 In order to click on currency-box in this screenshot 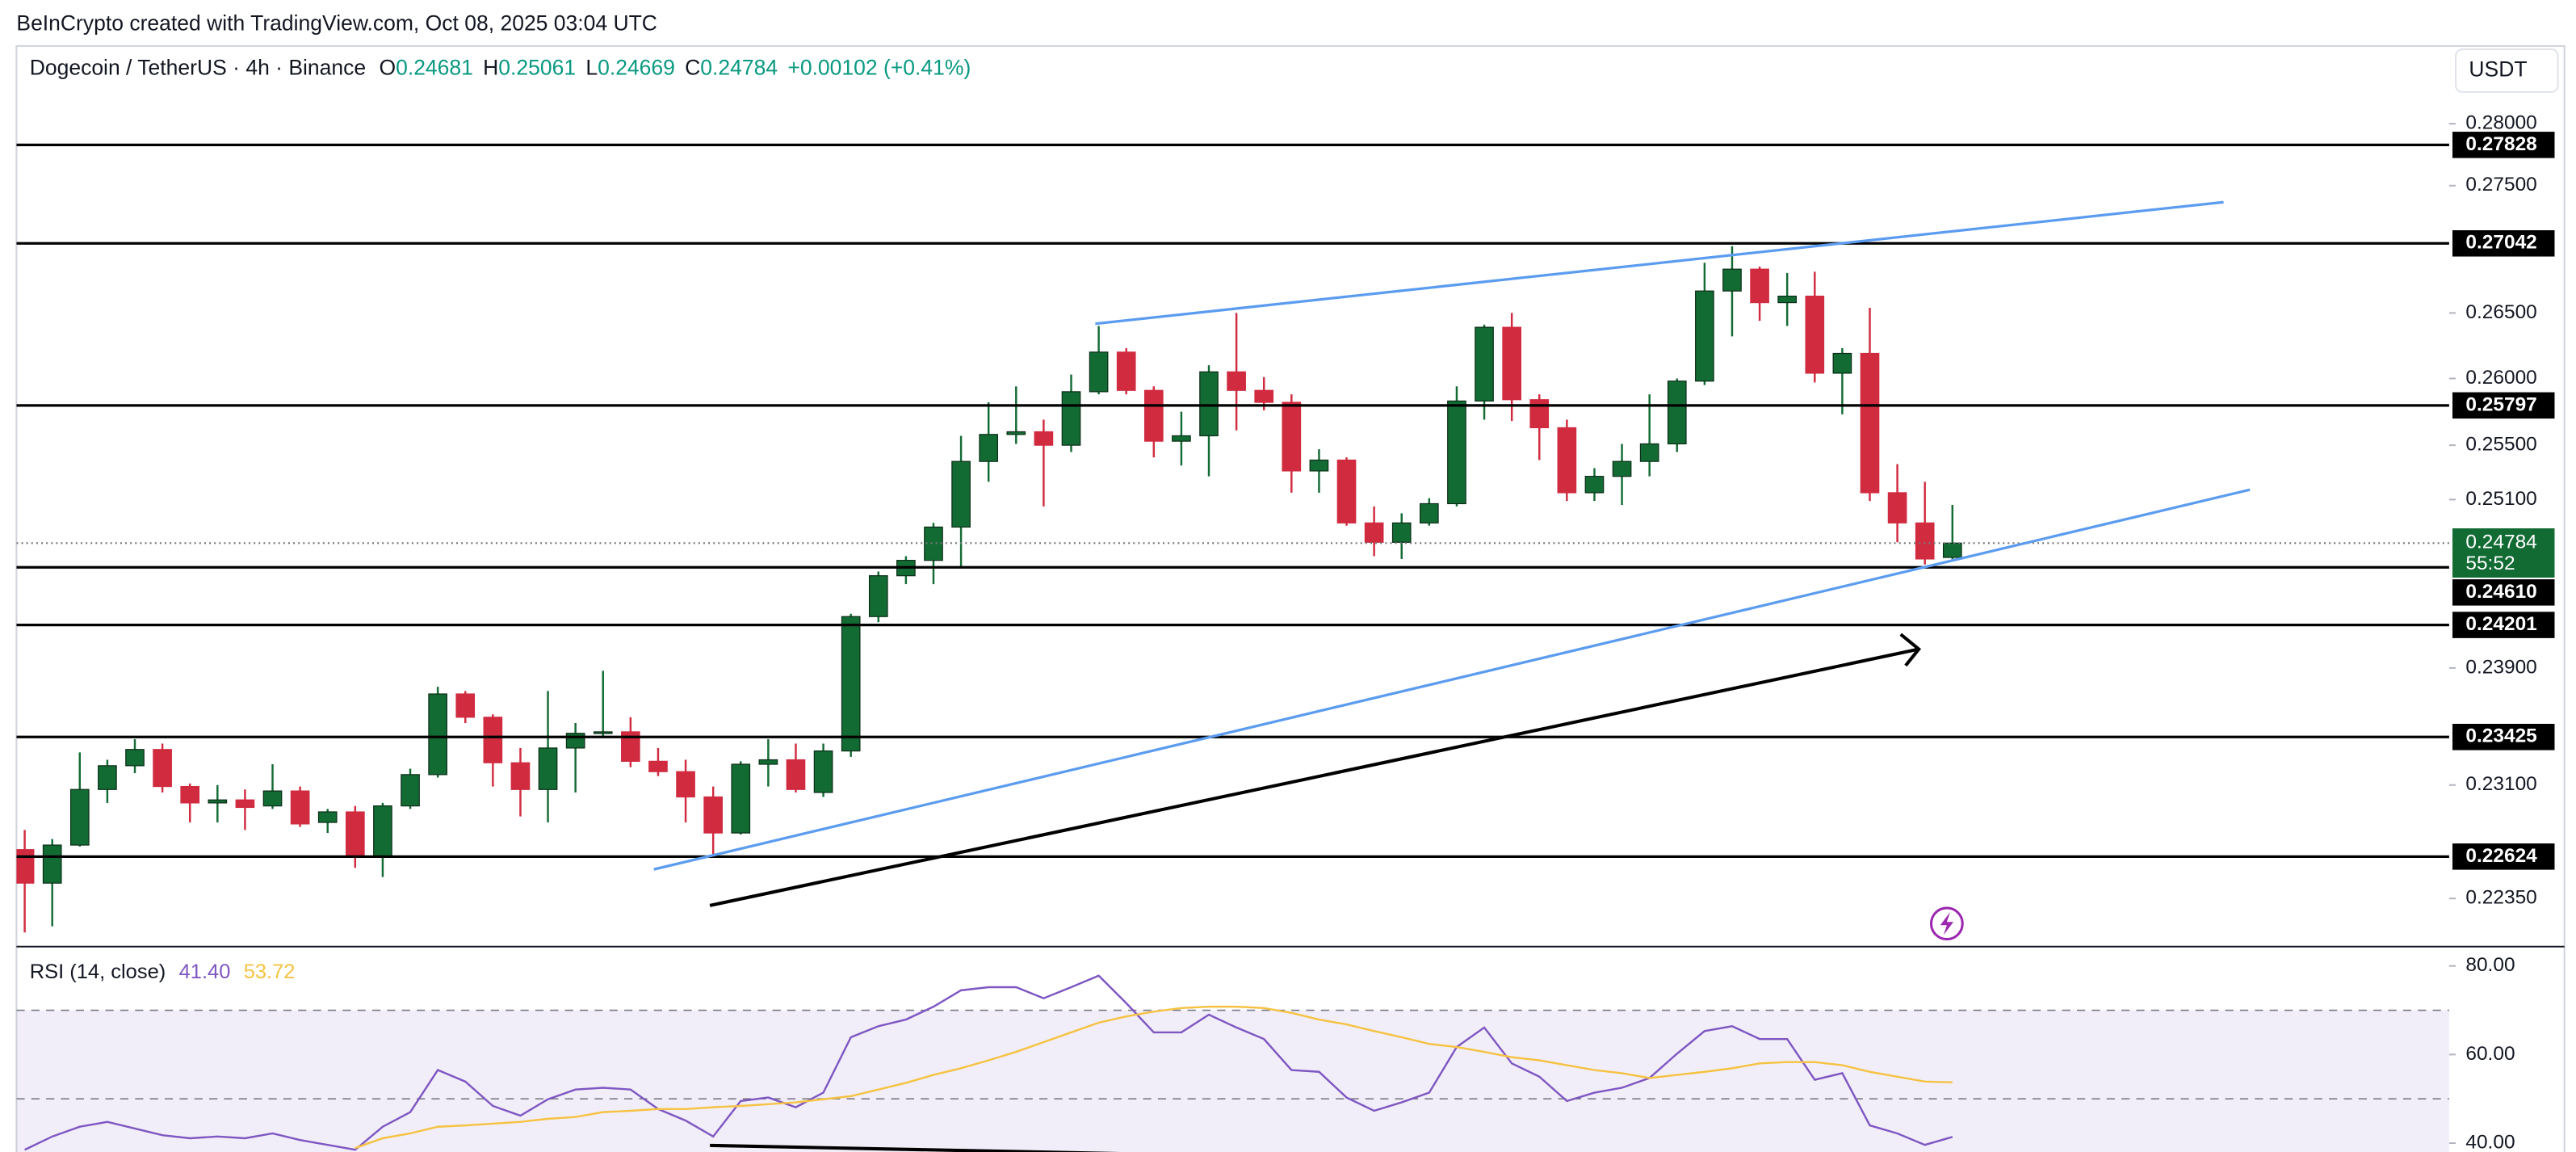, I will do `click(2507, 70)`.